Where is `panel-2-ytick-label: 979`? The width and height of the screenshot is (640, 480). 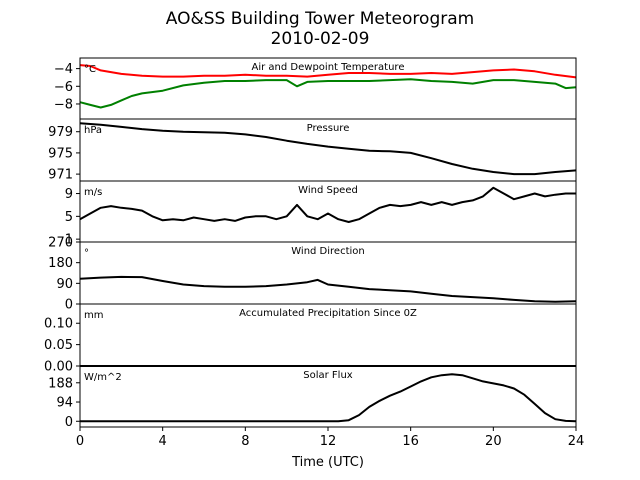 panel-2-ytick-label: 979 is located at coordinates (60, 132).